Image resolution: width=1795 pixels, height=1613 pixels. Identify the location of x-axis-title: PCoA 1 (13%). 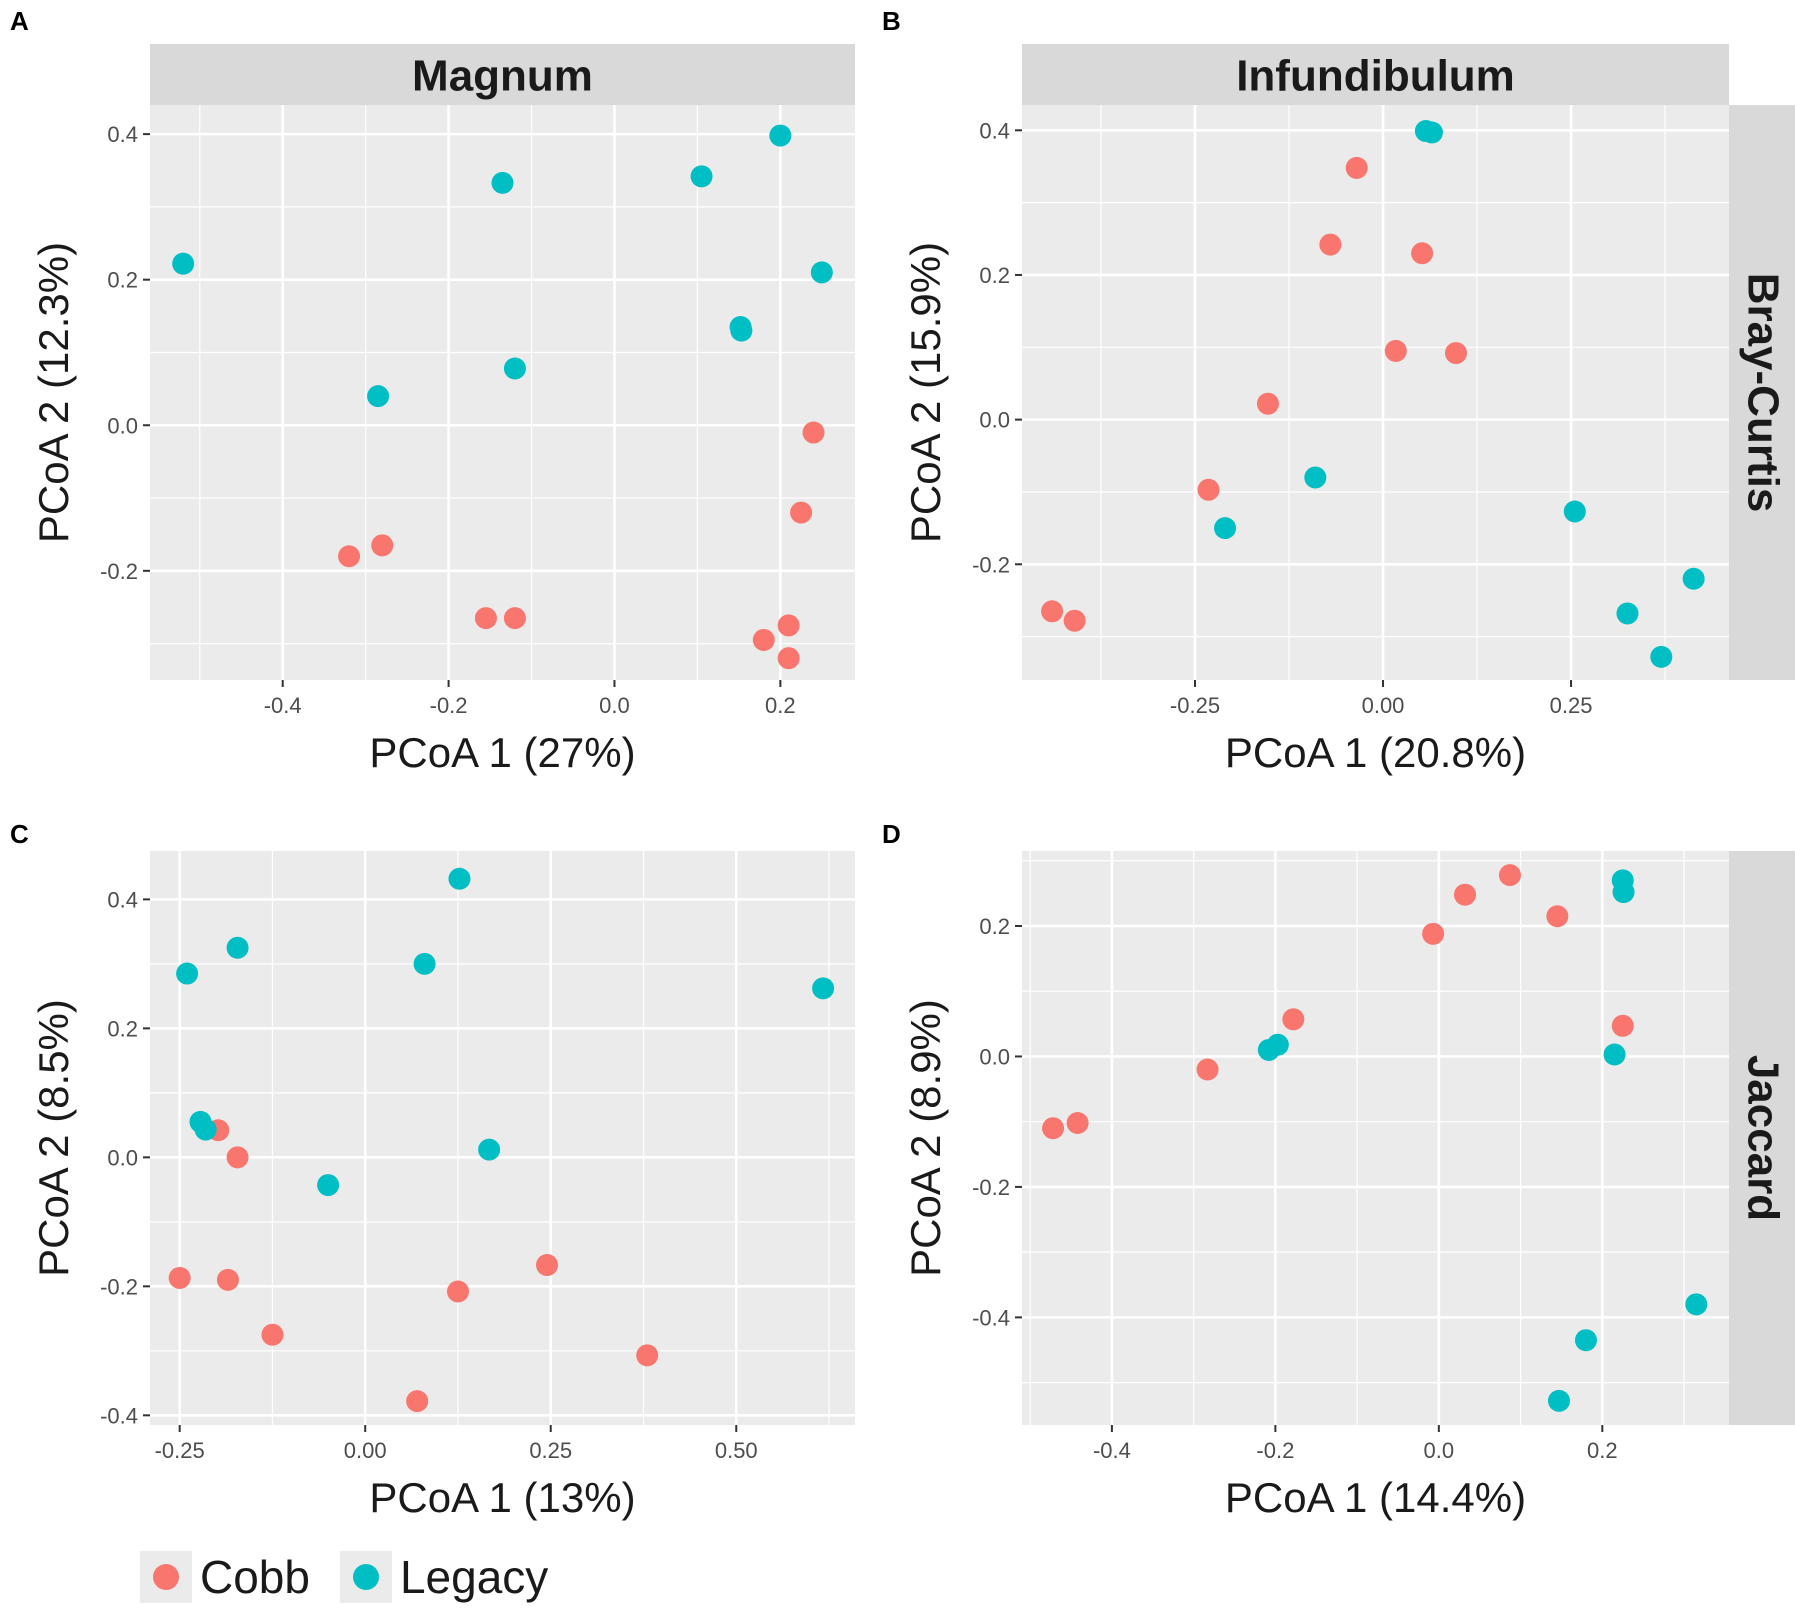
(502, 1497).